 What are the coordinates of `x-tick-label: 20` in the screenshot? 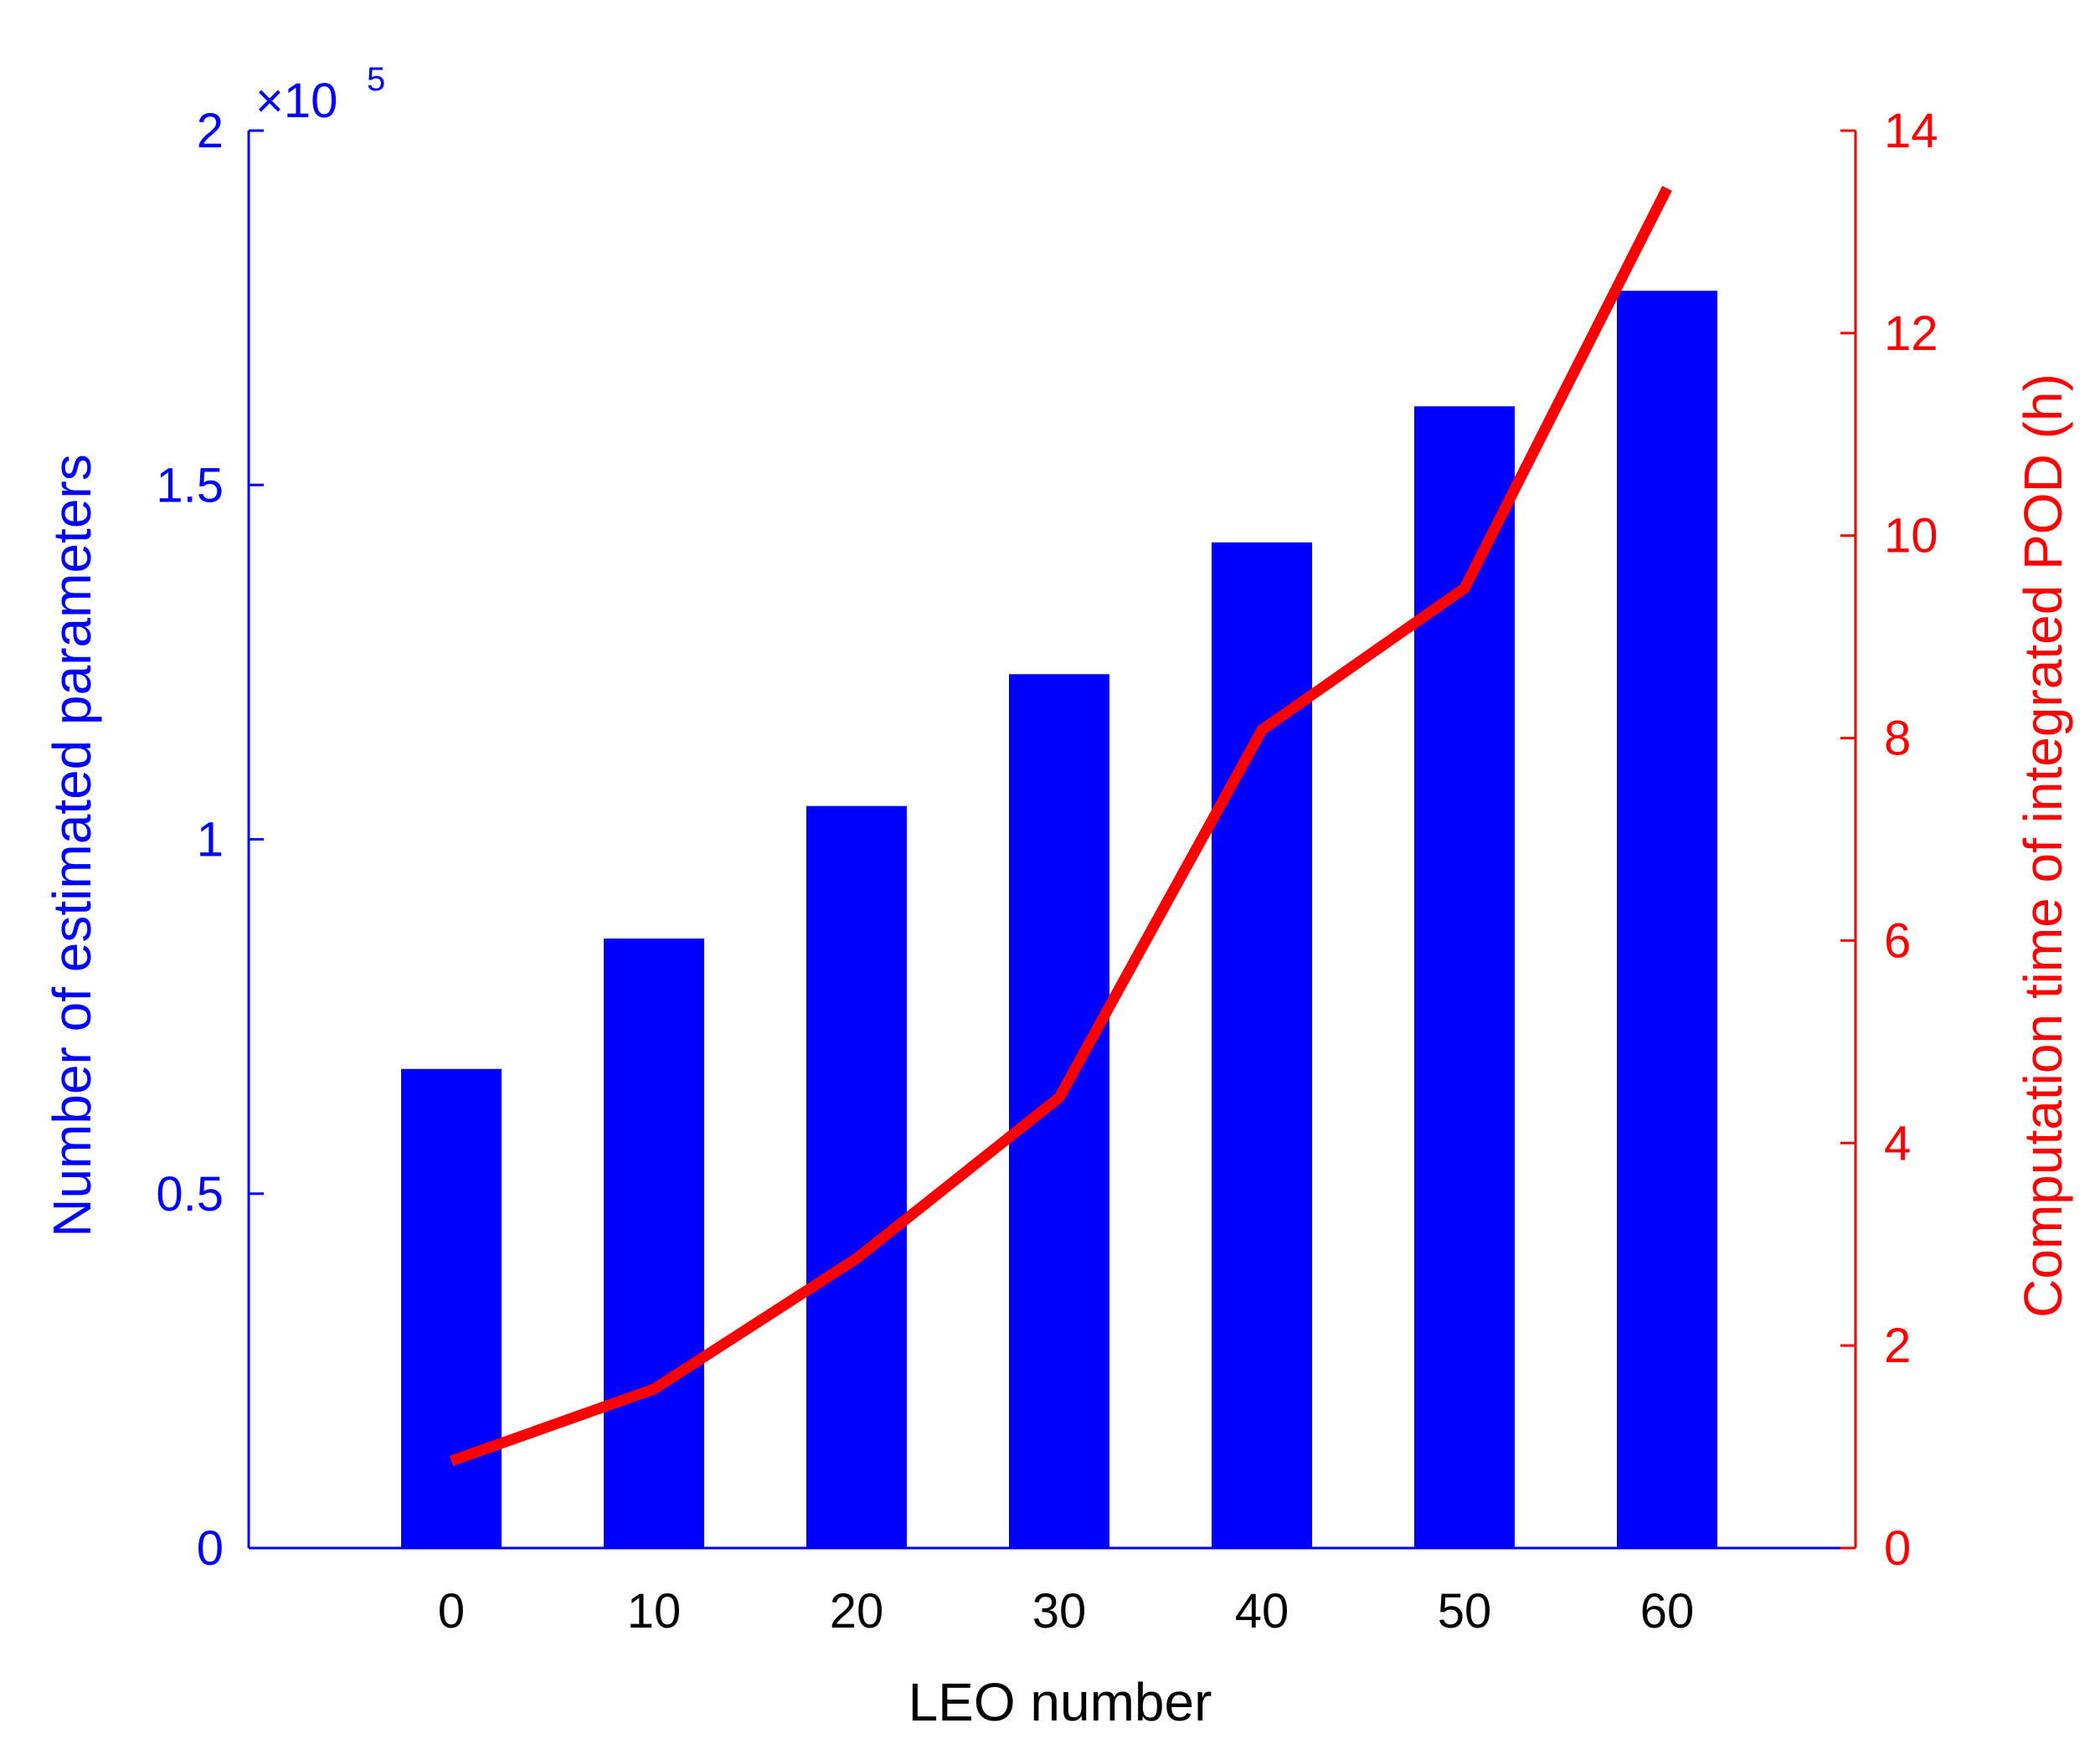 It's located at (857, 1611).